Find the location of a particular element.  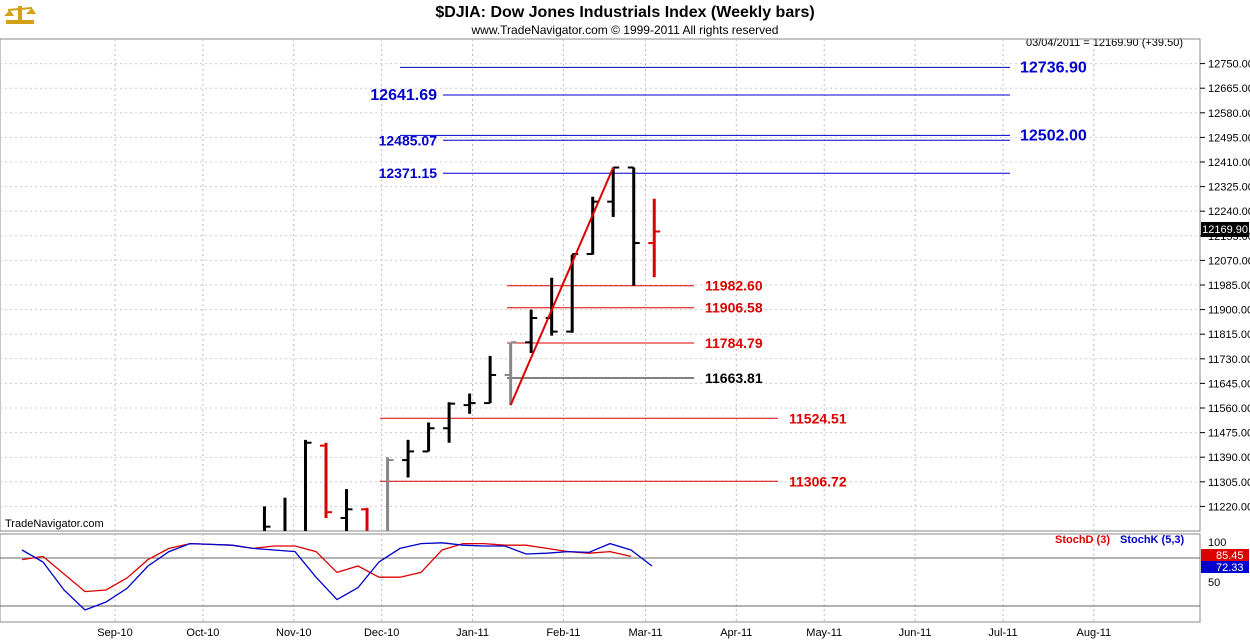

x-tick-label: Apr-11 is located at coordinates (736, 633).